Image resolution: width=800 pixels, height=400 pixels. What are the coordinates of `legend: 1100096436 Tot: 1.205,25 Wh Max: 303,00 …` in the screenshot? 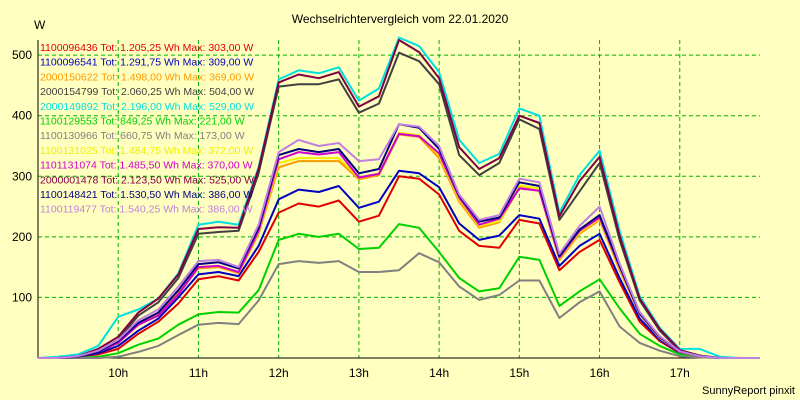 It's located at (147, 129).